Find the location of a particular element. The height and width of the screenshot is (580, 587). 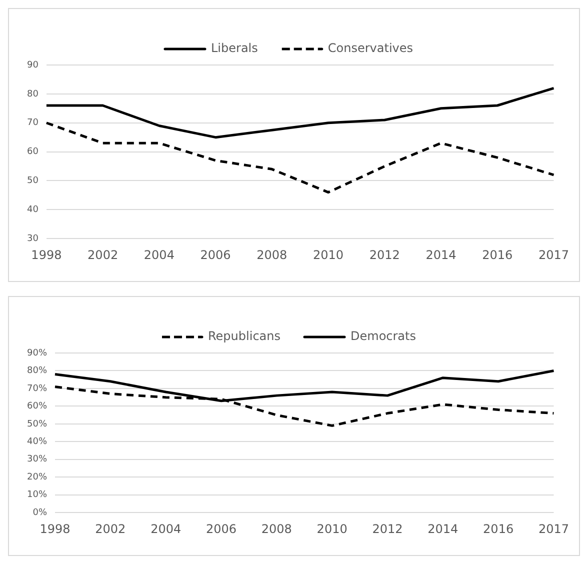

y-tick-label: 60% is located at coordinates (37, 407).